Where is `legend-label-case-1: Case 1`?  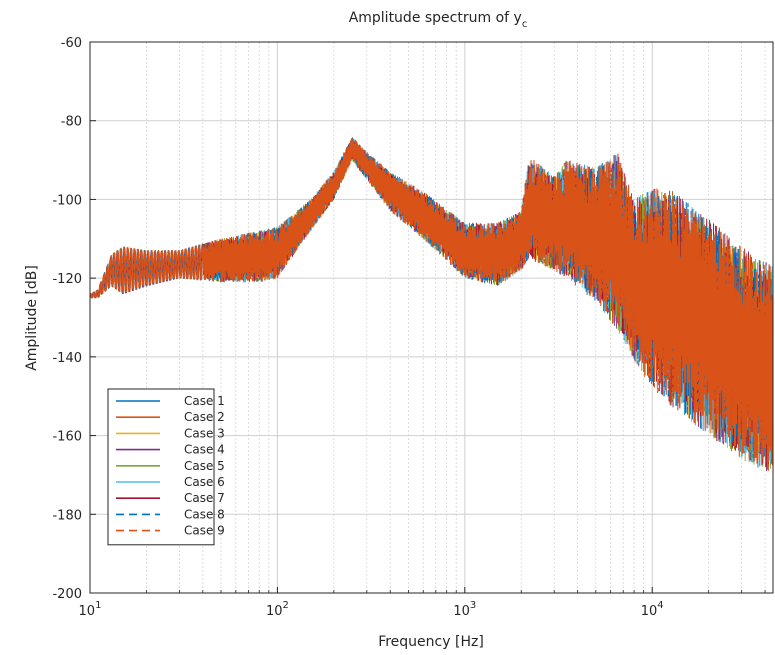 legend-label-case-1: Case 1 is located at coordinates (204, 401).